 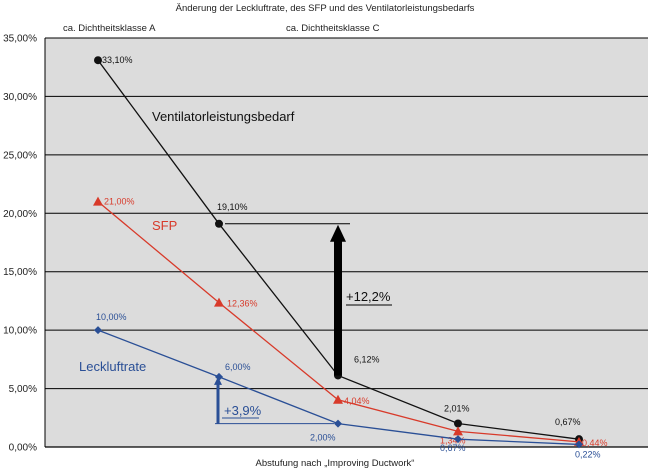 I want to click on data-label: 19,10%, so click(x=232, y=207).